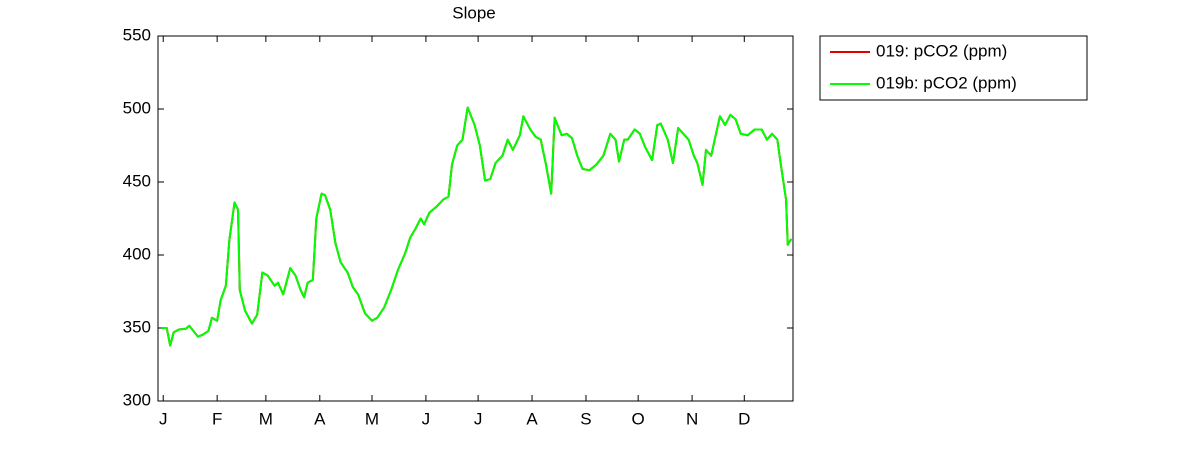  Describe the element at coordinates (946, 82) in the screenshot. I see `legend-label: 019b: pCO2 (ppm)` at that location.